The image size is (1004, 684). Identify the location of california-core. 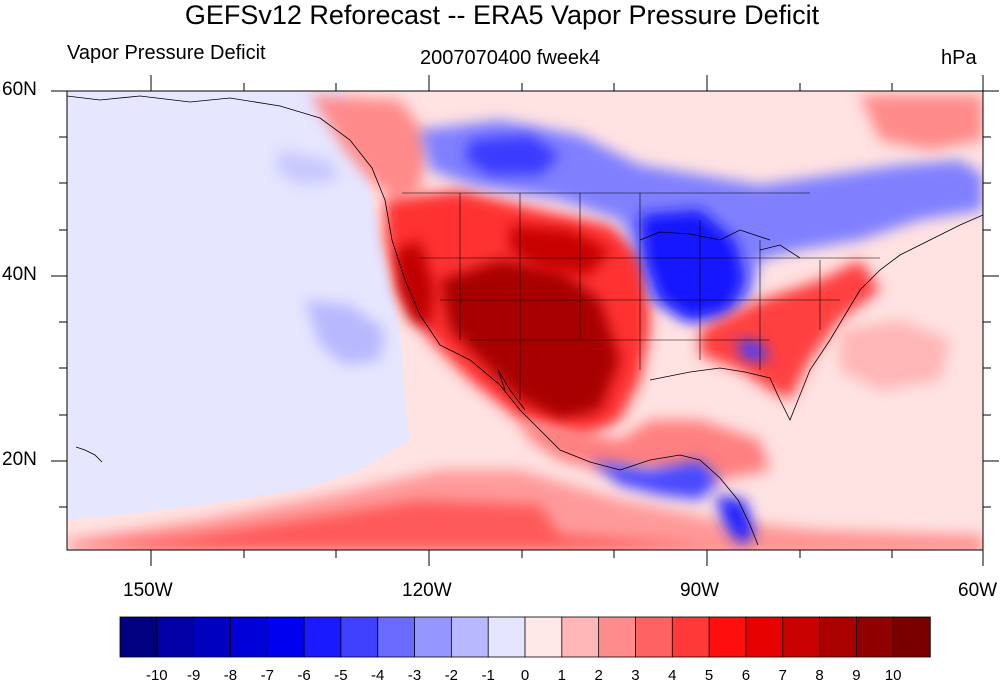
(415, 285).